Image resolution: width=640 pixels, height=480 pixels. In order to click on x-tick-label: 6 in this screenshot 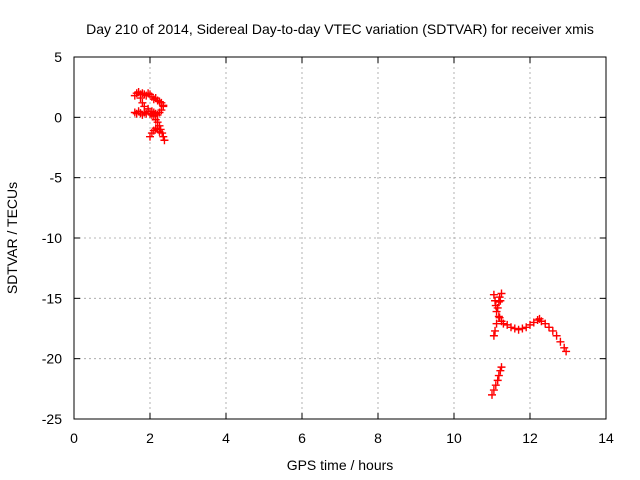, I will do `click(302, 438)`.